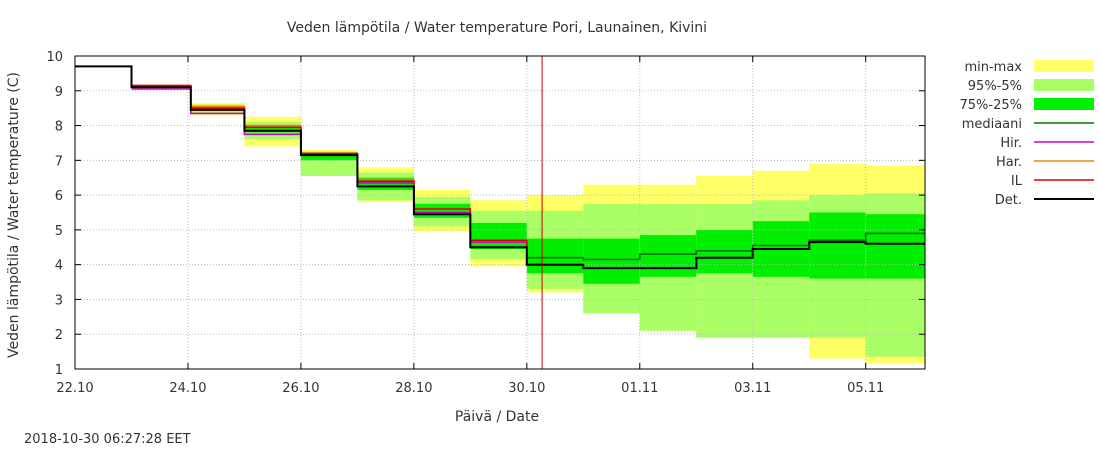 The width and height of the screenshot is (1100, 450). What do you see at coordinates (59, 300) in the screenshot?
I see `y-tick-label-3: 3` at bounding box center [59, 300].